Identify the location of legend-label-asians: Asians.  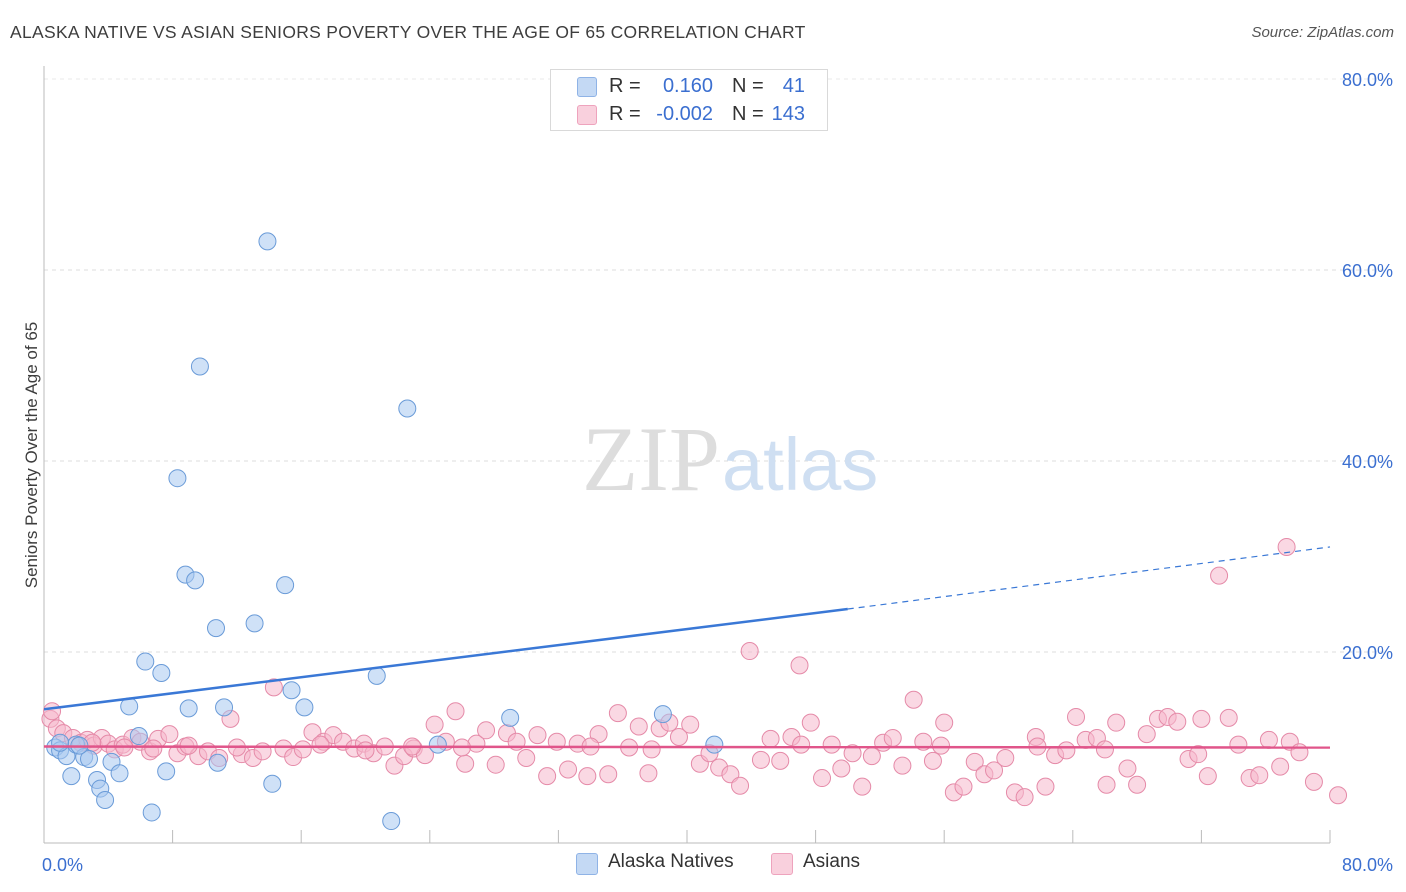
(832, 861).